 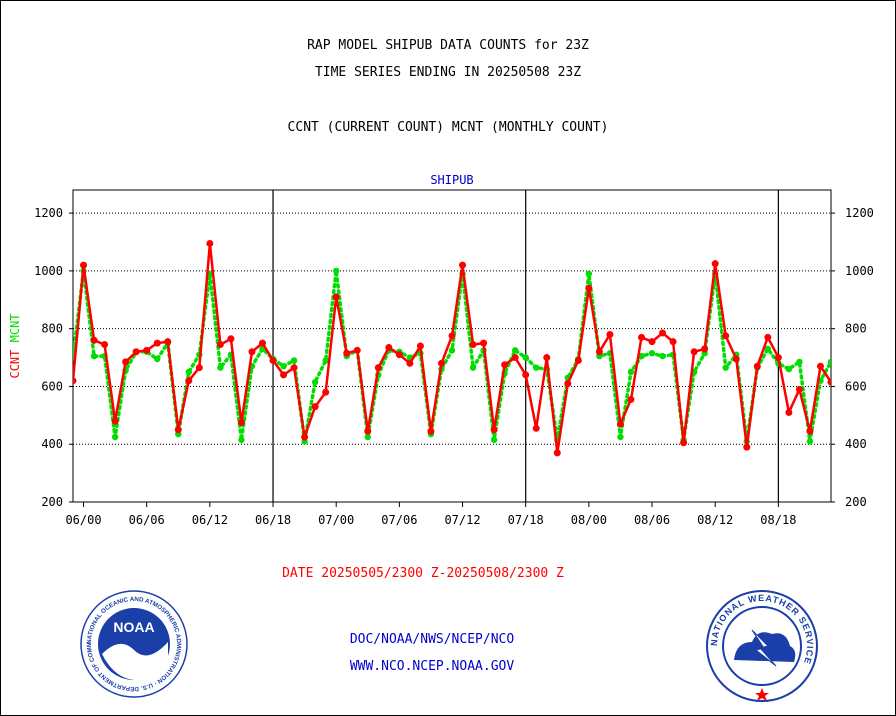 I want to click on y-tick-label-right: 1200, so click(x=859, y=213).